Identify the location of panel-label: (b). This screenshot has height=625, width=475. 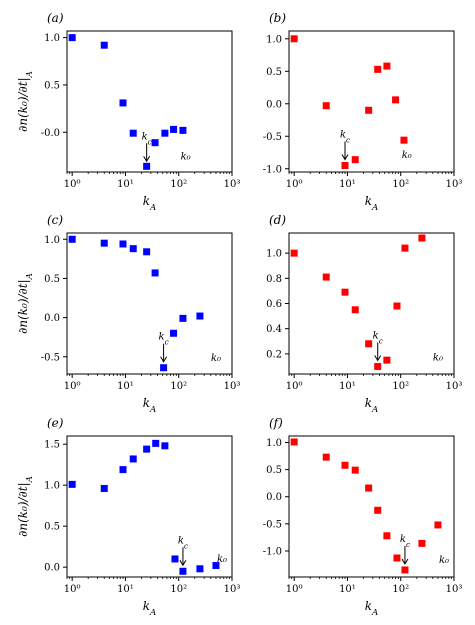
(277, 18).